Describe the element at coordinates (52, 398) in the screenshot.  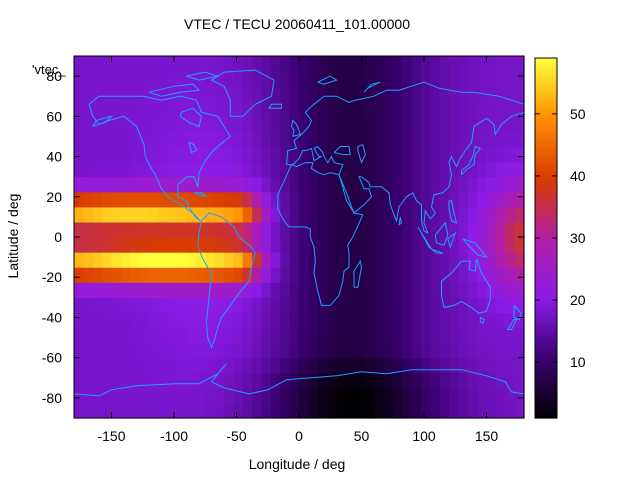
I see `y-tick-label: -80` at that location.